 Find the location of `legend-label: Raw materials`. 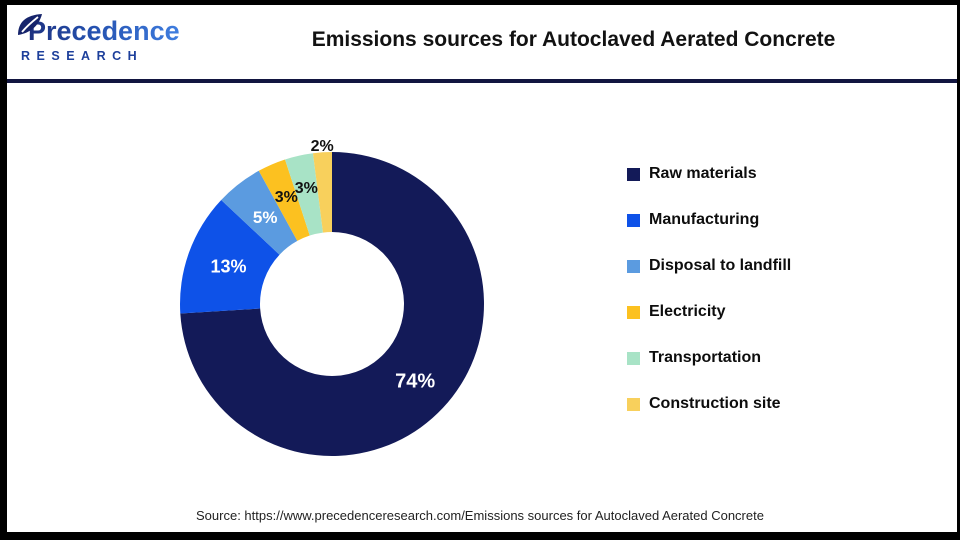

legend-label: Raw materials is located at coordinates (703, 173).